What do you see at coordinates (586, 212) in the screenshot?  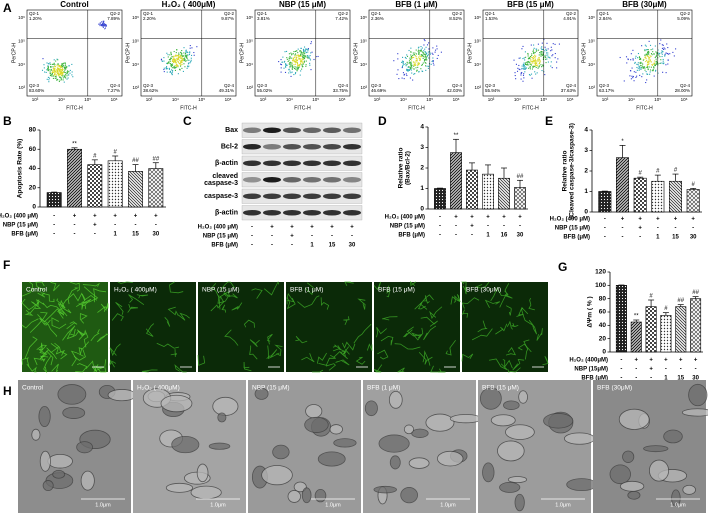 I see `y-tick-label: 0` at bounding box center [586, 212].